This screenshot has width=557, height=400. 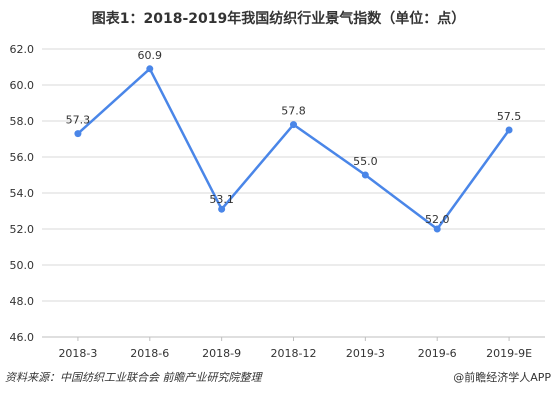 I want to click on x-tick-label: 2019-9E, so click(x=509, y=353).